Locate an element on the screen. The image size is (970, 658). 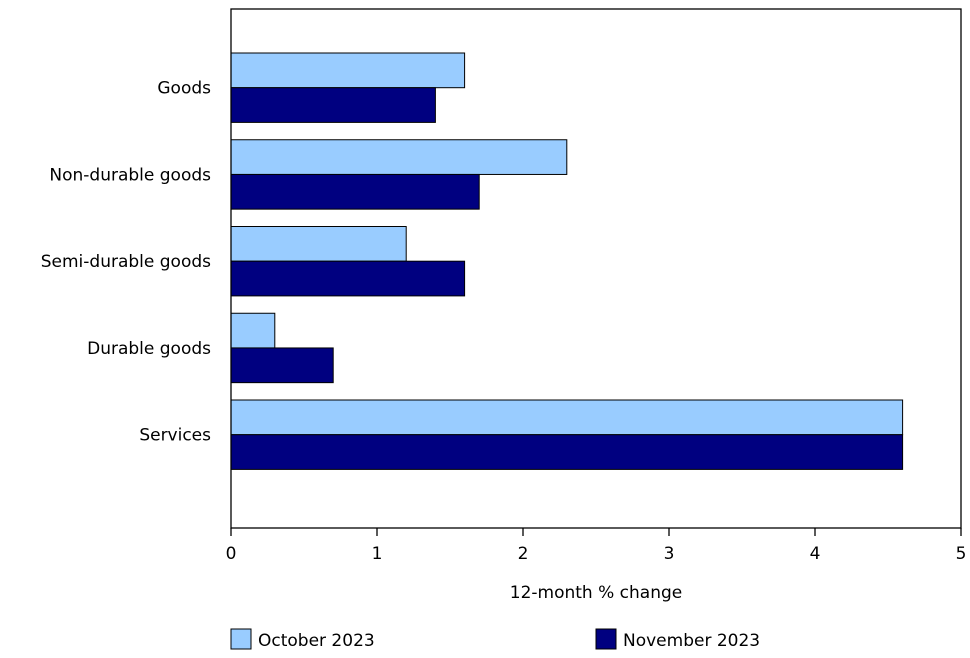
bar-semi-durable-goods-november-2023 is located at coordinates (348, 278).